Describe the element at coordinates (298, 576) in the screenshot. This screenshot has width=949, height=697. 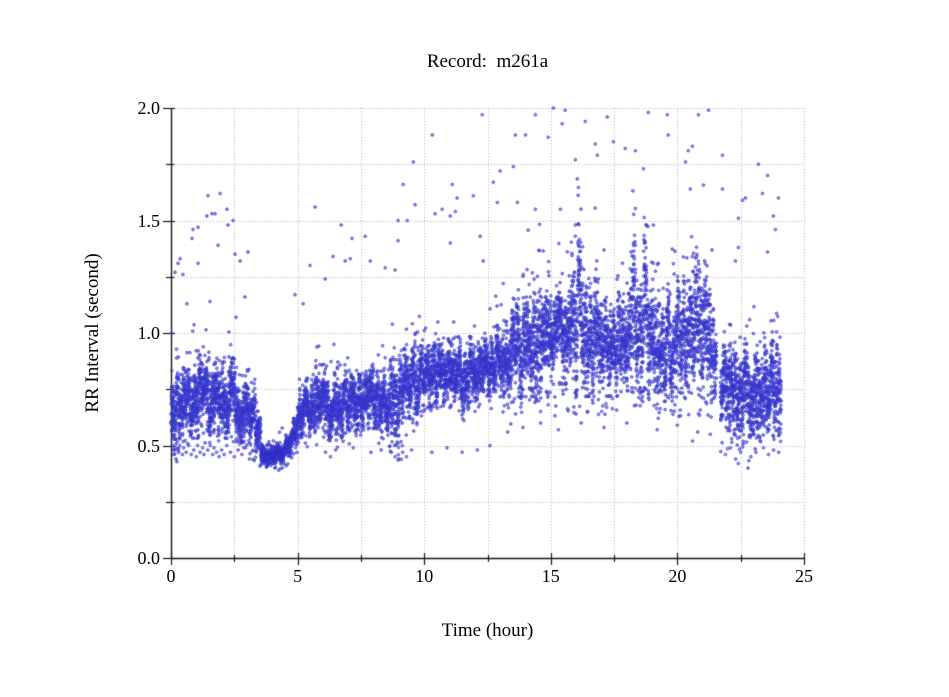
I see `x-tick-label: 5` at that location.